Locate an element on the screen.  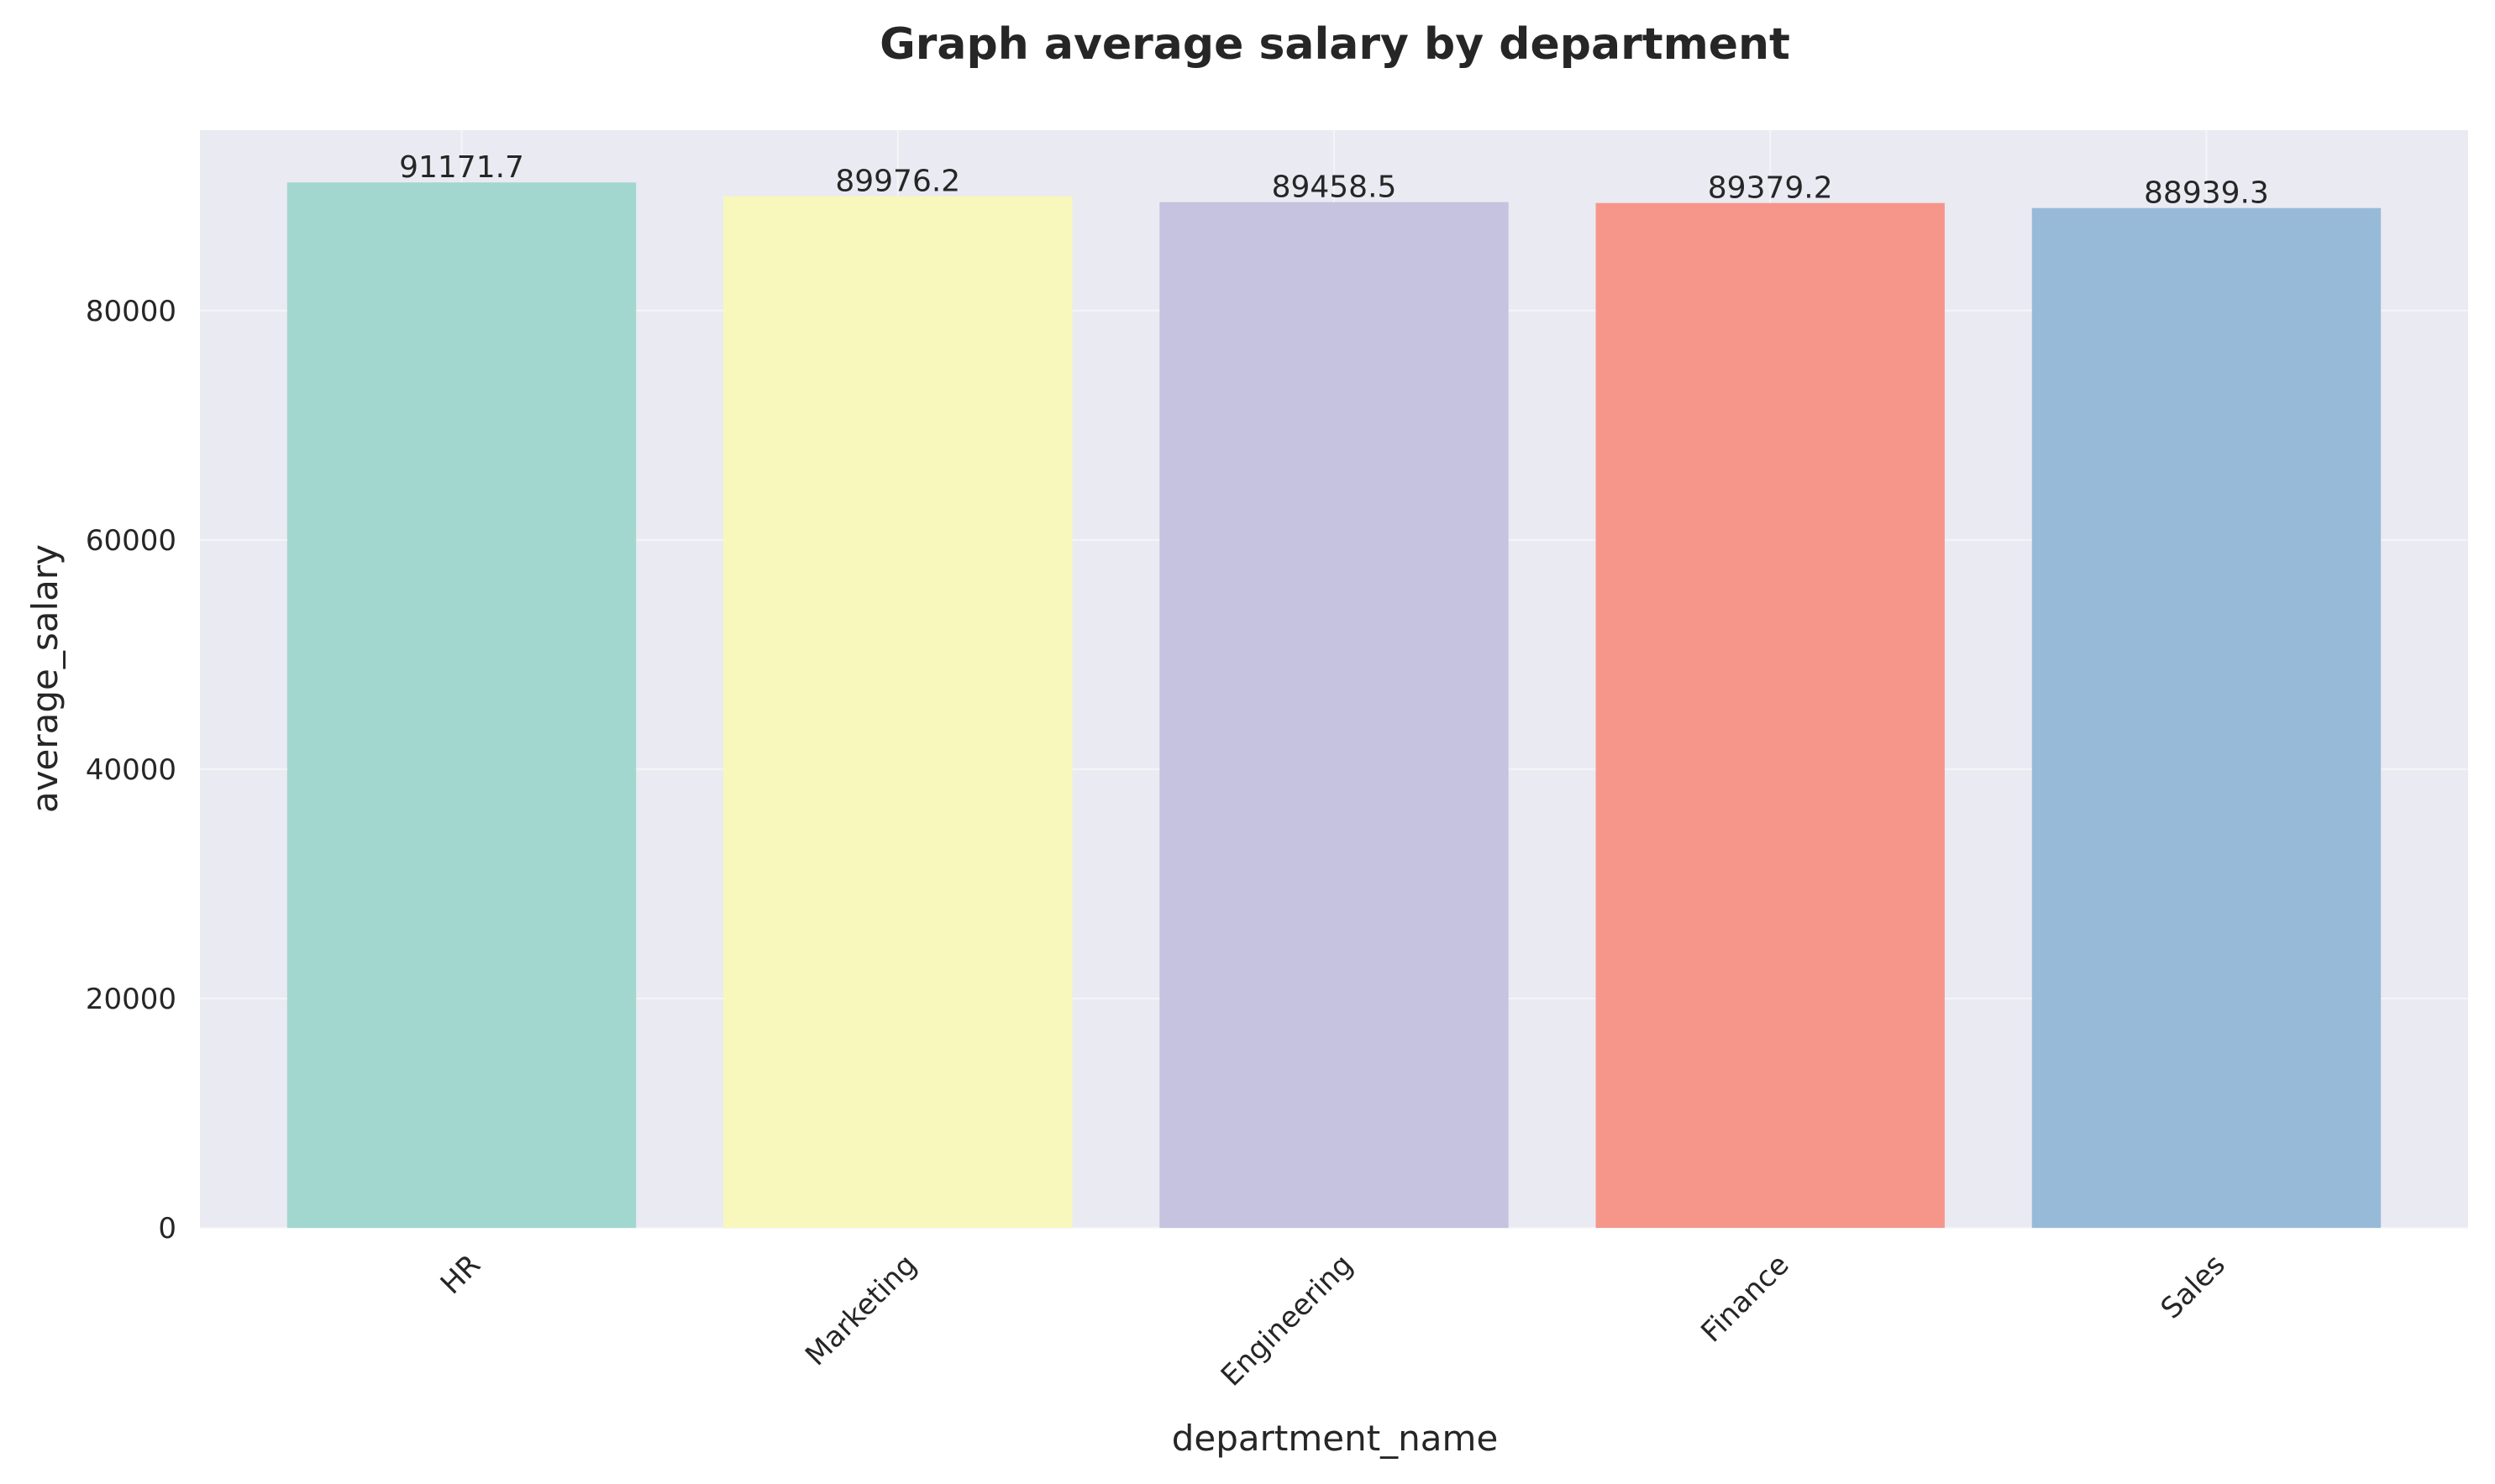
data-label: 88939.3 is located at coordinates (2206, 193).